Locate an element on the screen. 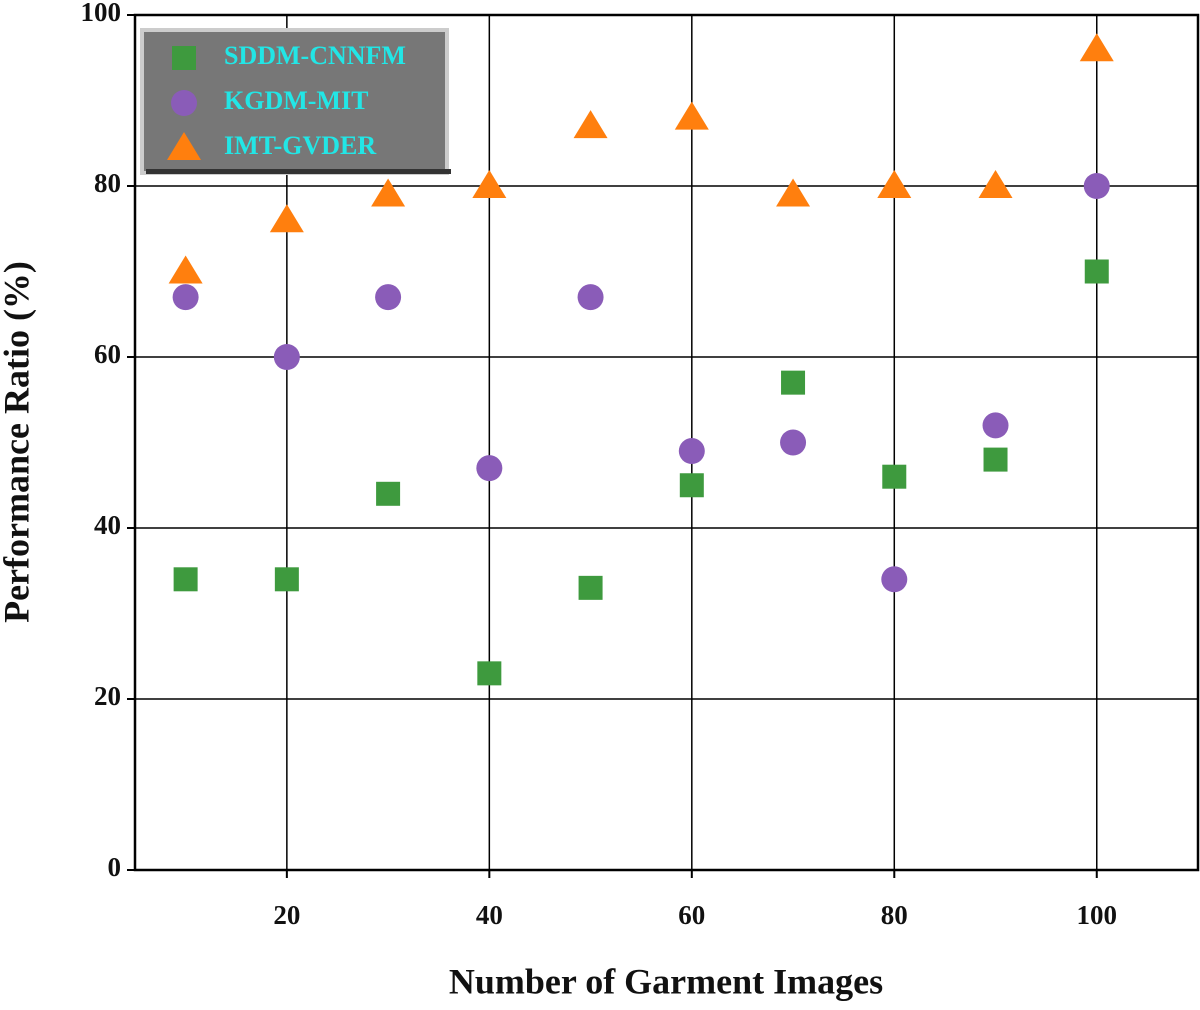 This screenshot has width=1200, height=1010. x-tick-label: 80 is located at coordinates (894, 915).